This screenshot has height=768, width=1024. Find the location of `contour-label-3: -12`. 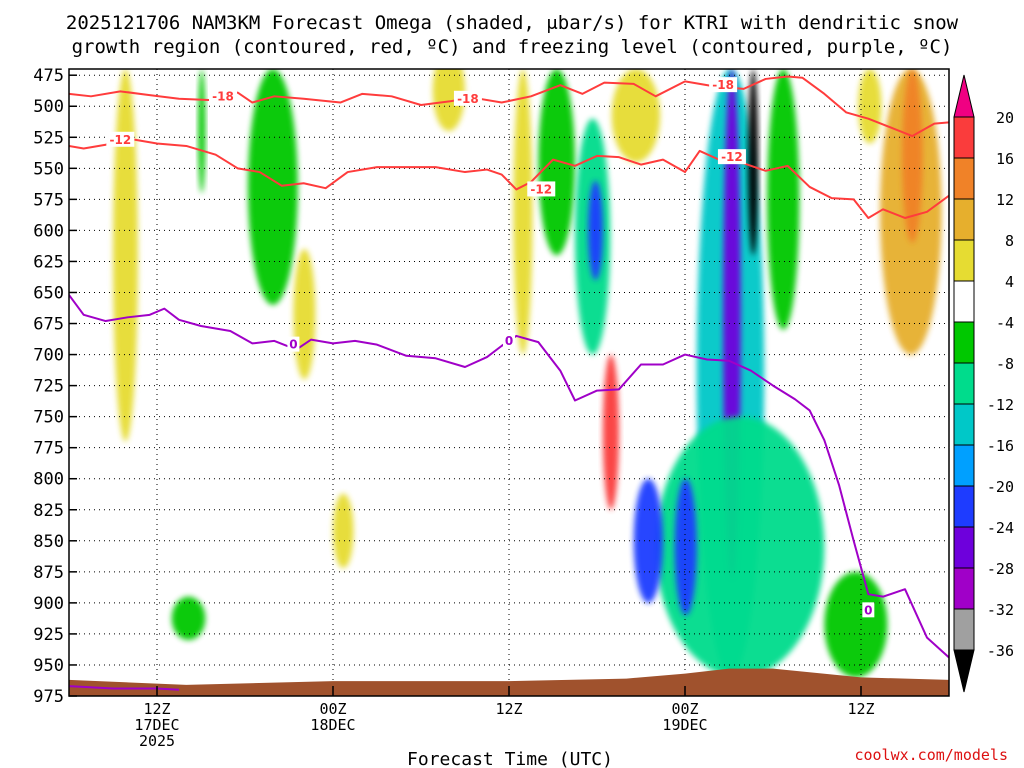

contour-label-3: -12 is located at coordinates (120, 140).